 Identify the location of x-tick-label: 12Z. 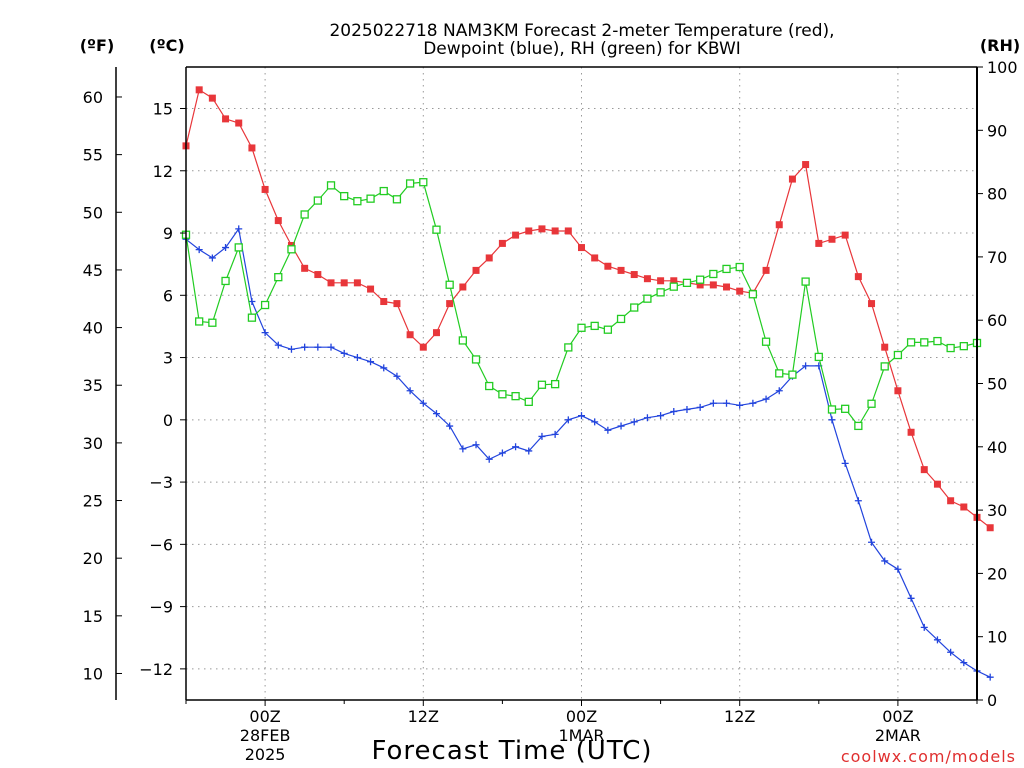
(739, 716).